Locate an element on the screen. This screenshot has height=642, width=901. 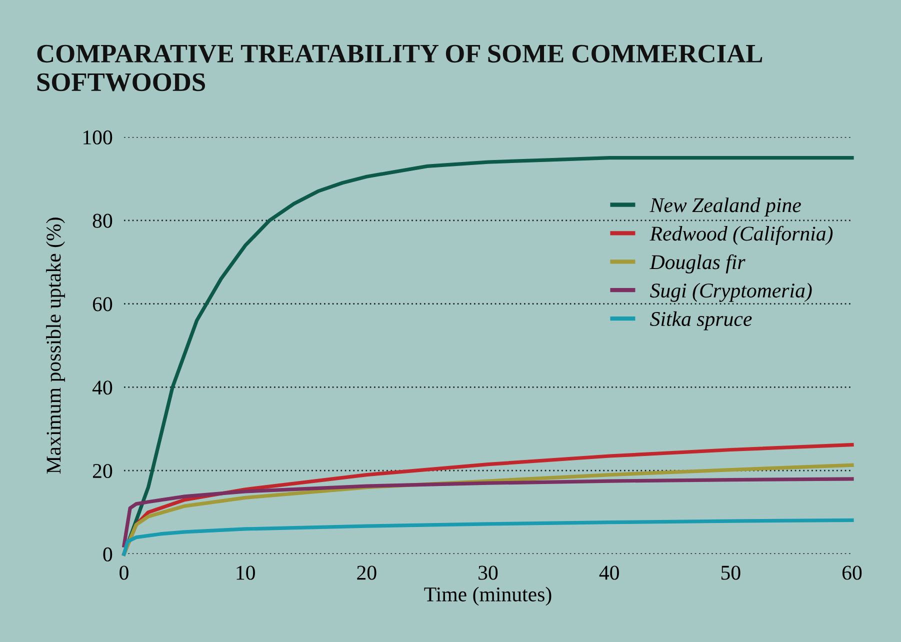
y-tick-label: 20 is located at coordinates (102, 471).